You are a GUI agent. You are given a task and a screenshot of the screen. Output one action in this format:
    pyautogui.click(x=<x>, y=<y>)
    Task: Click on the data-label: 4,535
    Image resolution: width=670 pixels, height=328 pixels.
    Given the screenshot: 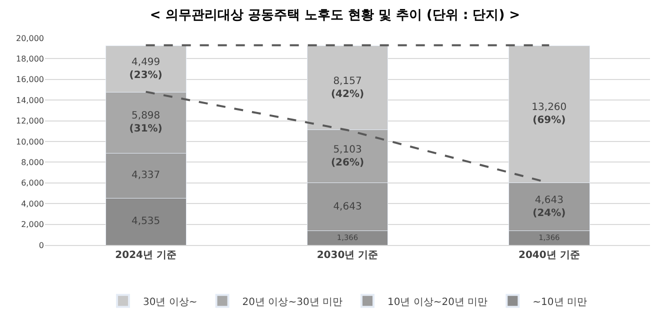 What is the action you would take?
    pyautogui.click(x=146, y=222)
    